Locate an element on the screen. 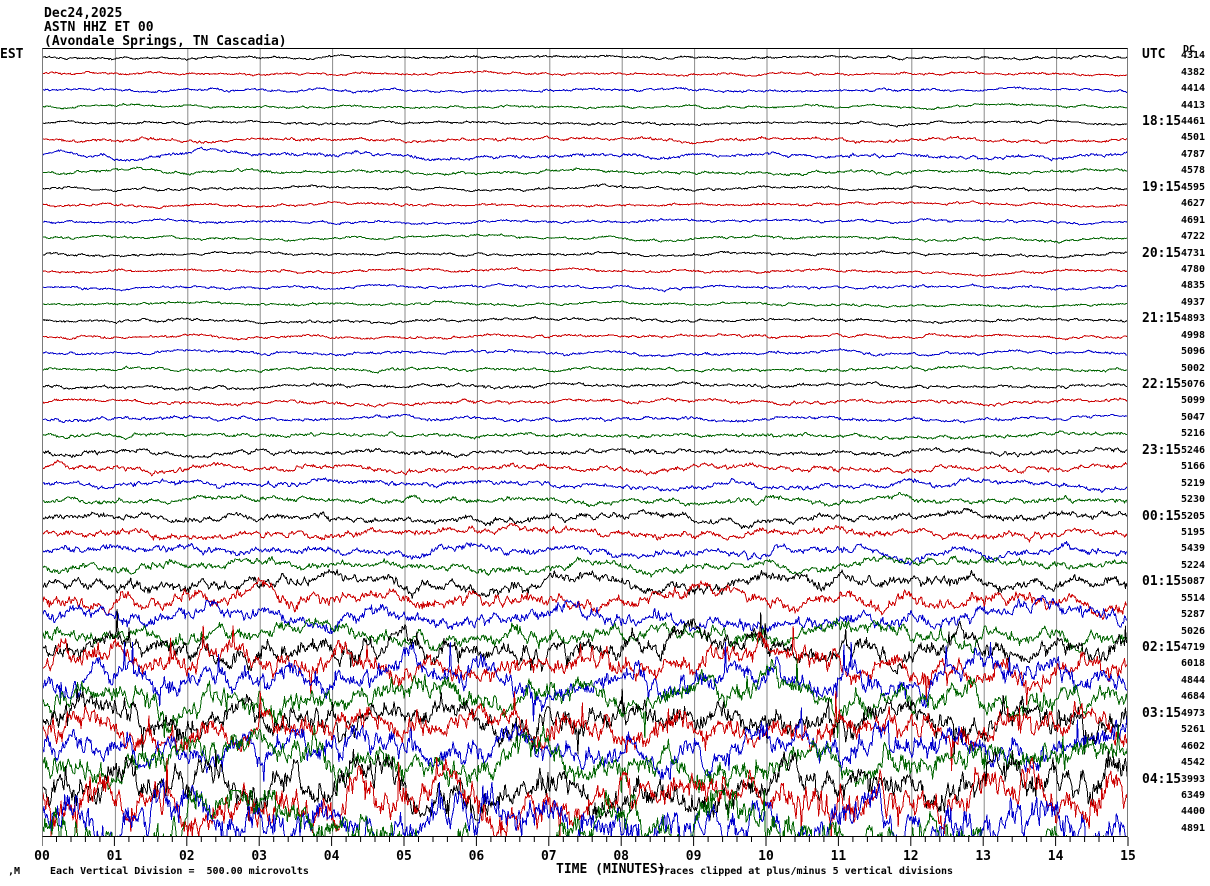 The image size is (1210, 886). right-time-label: 20:15 is located at coordinates (1162, 253).